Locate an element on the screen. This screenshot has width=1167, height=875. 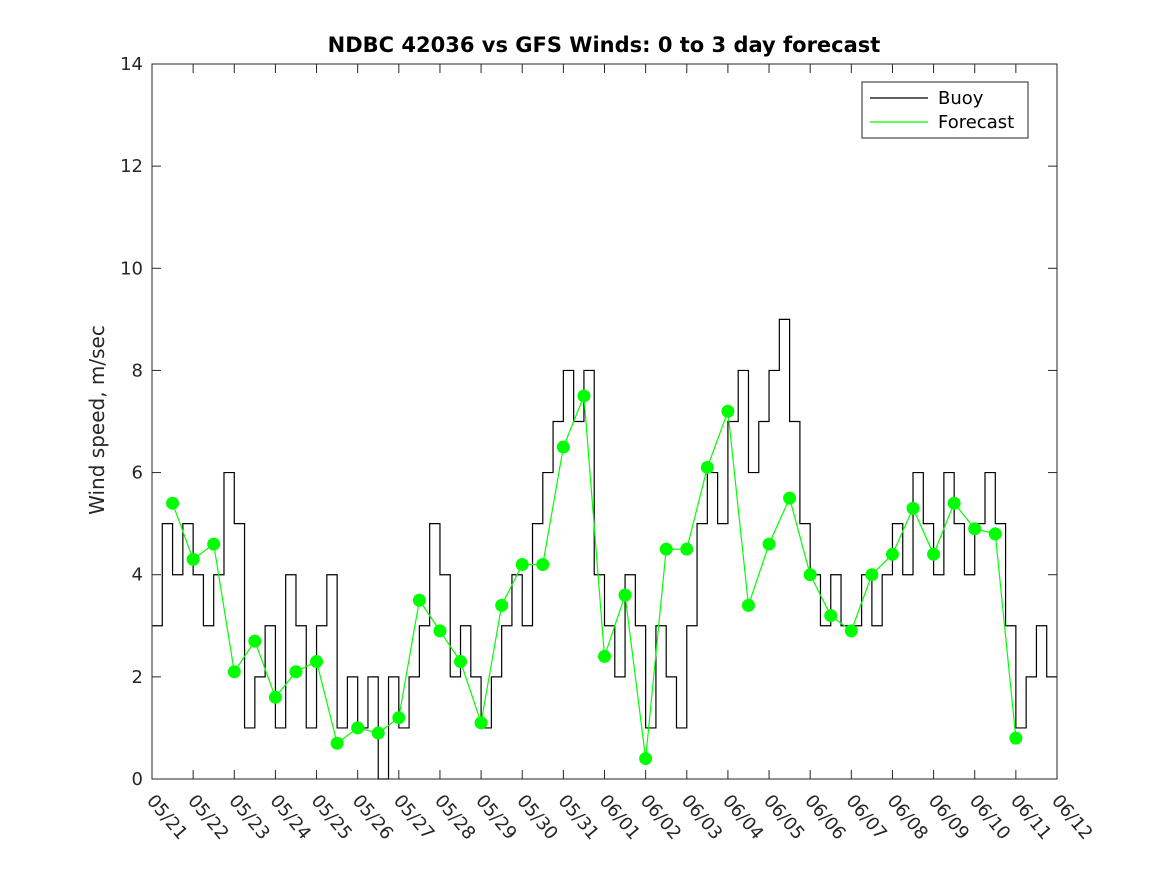
legend-box is located at coordinates (945, 110).